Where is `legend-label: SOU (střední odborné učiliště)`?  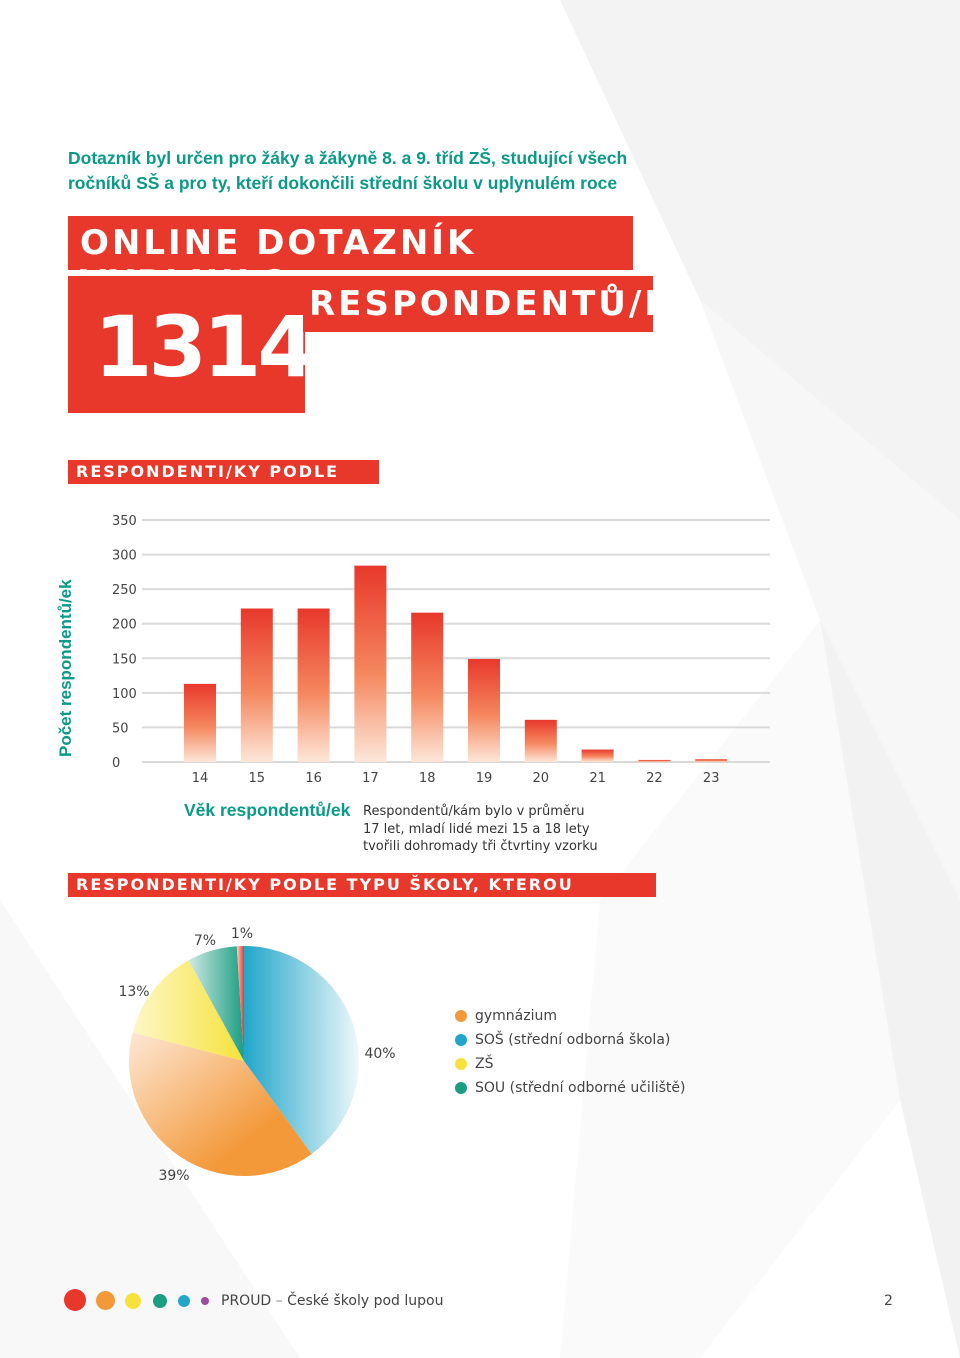
legend-label: SOU (střední odborné učiliště) is located at coordinates (580, 1088).